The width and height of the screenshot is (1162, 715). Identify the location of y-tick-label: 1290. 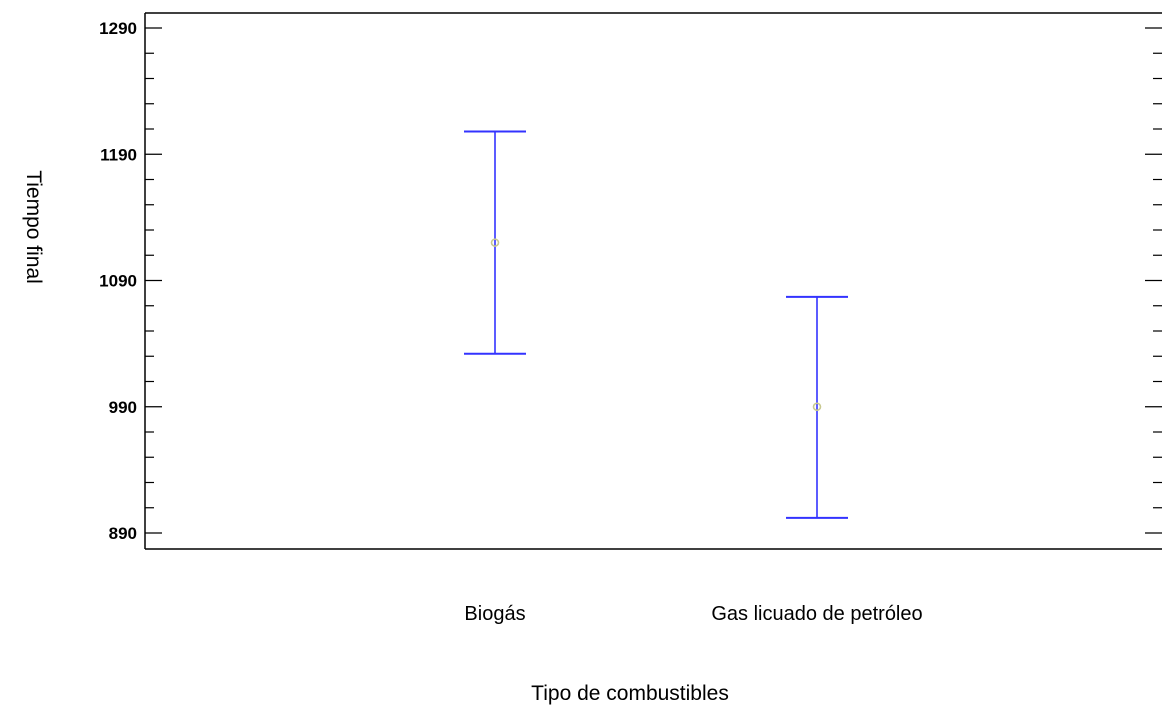
(118, 28).